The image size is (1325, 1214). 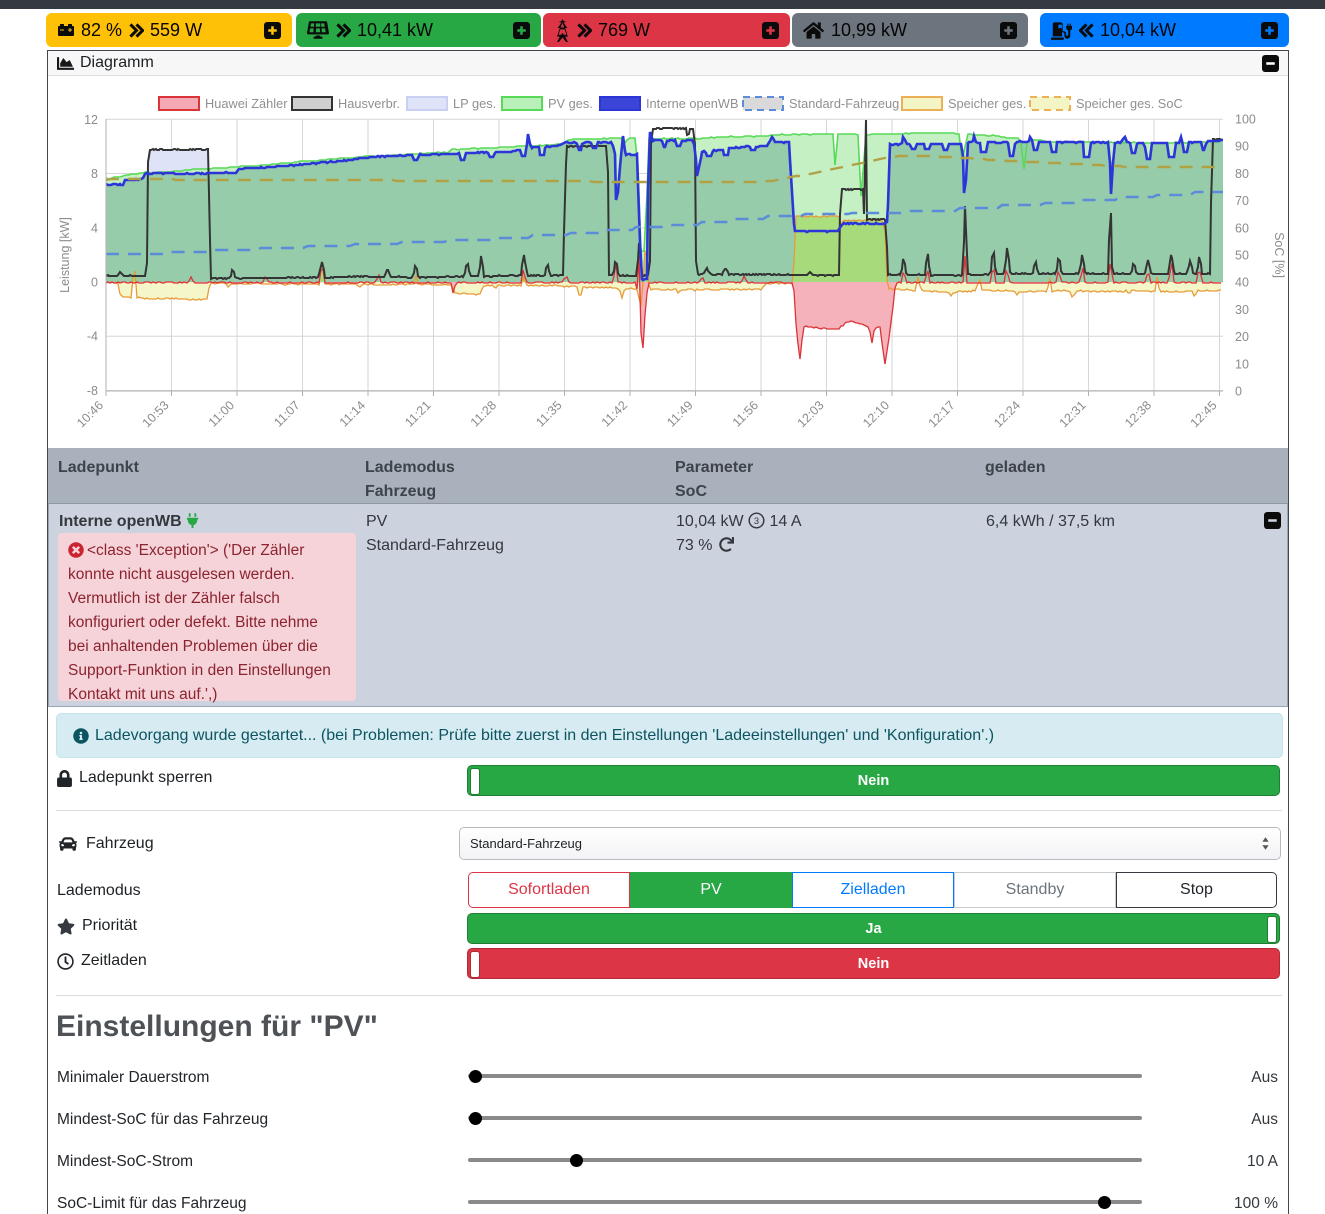 What do you see at coordinates (1242, 147) in the screenshot?
I see `svg-text: 90` at bounding box center [1242, 147].